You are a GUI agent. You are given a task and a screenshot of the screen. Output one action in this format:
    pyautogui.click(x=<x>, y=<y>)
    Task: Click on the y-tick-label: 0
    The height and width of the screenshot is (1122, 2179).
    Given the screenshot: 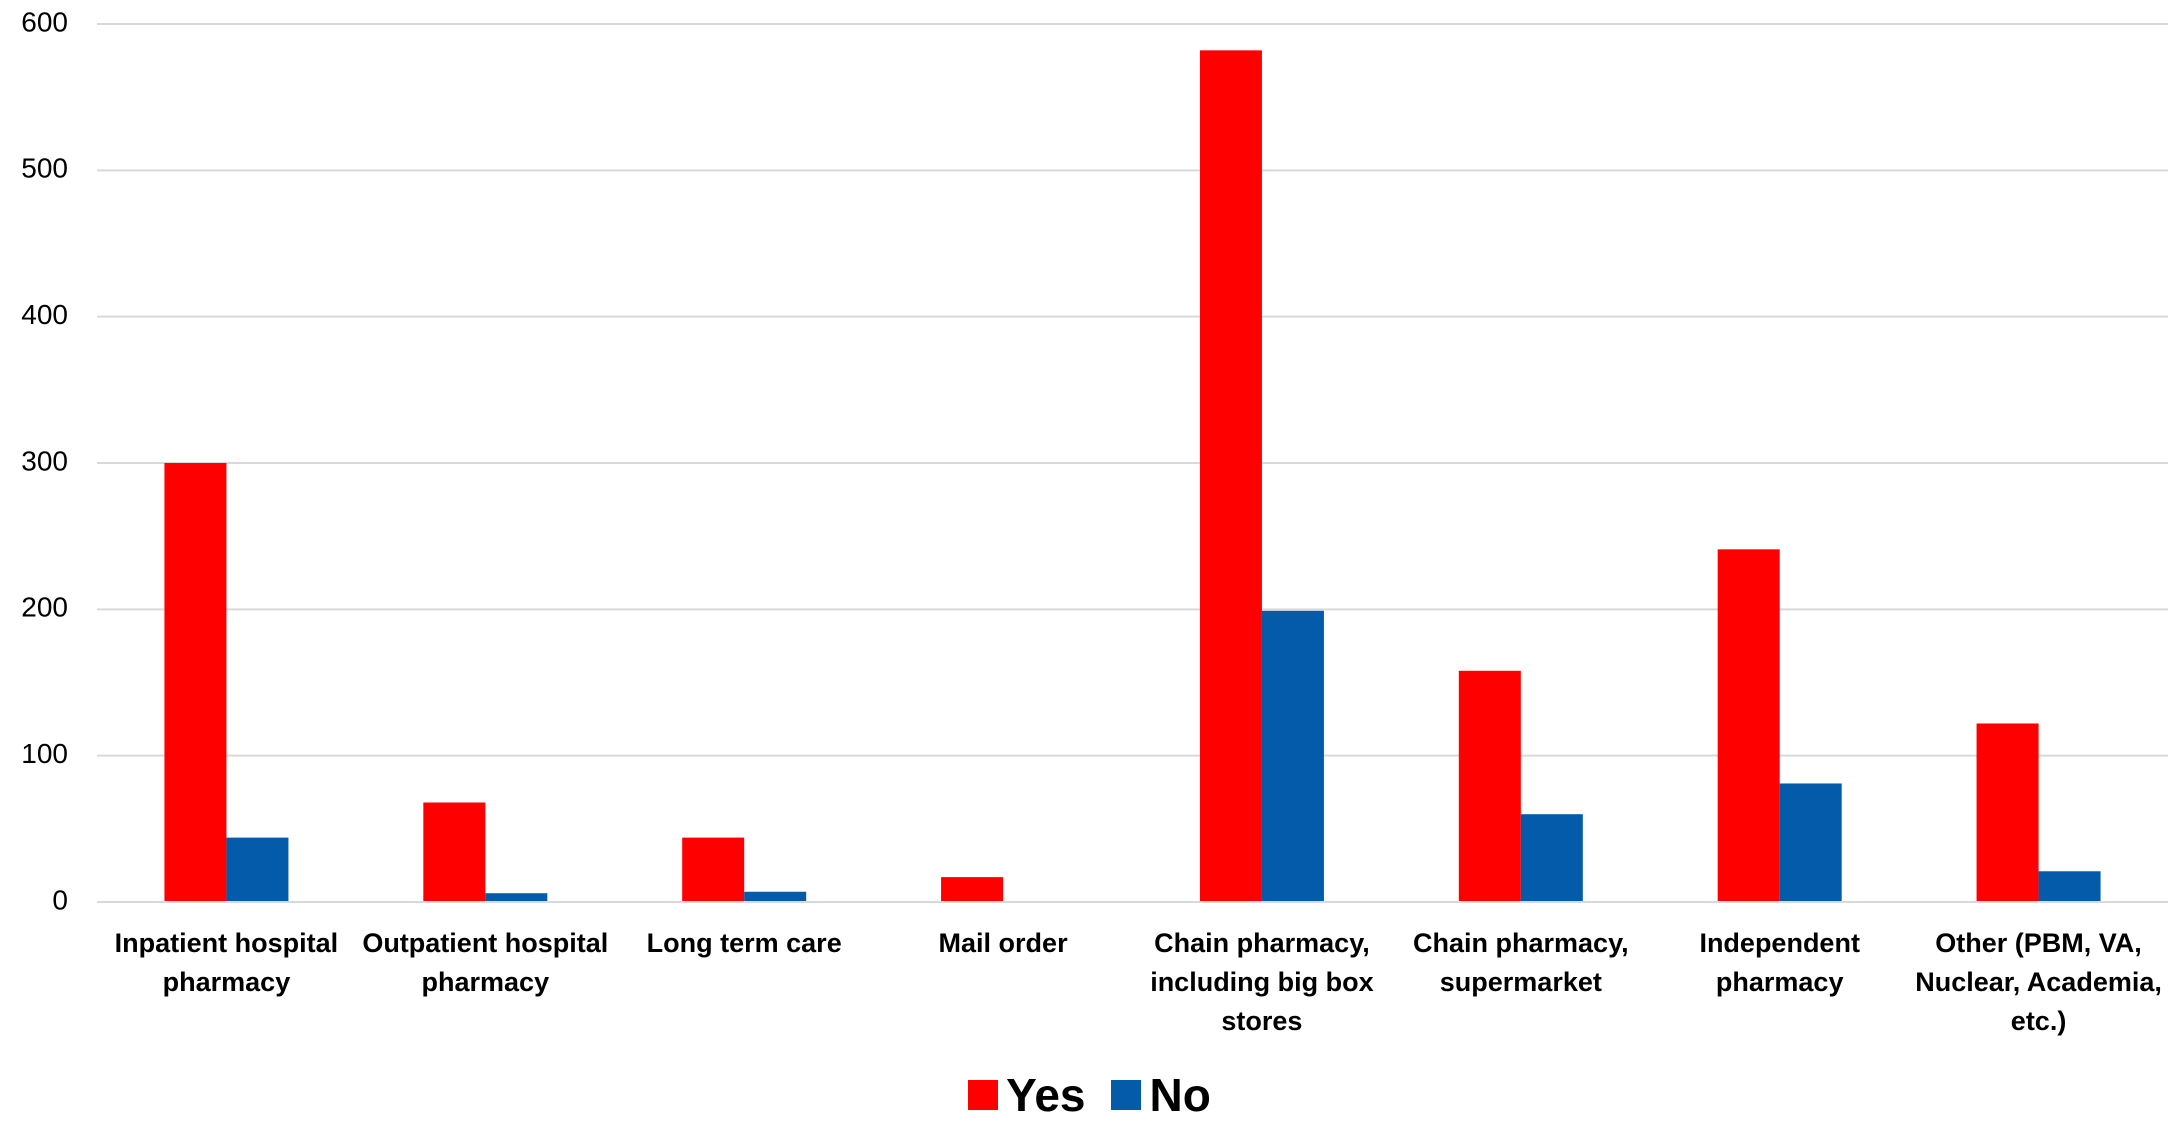 What is the action you would take?
    pyautogui.click(x=60, y=899)
    